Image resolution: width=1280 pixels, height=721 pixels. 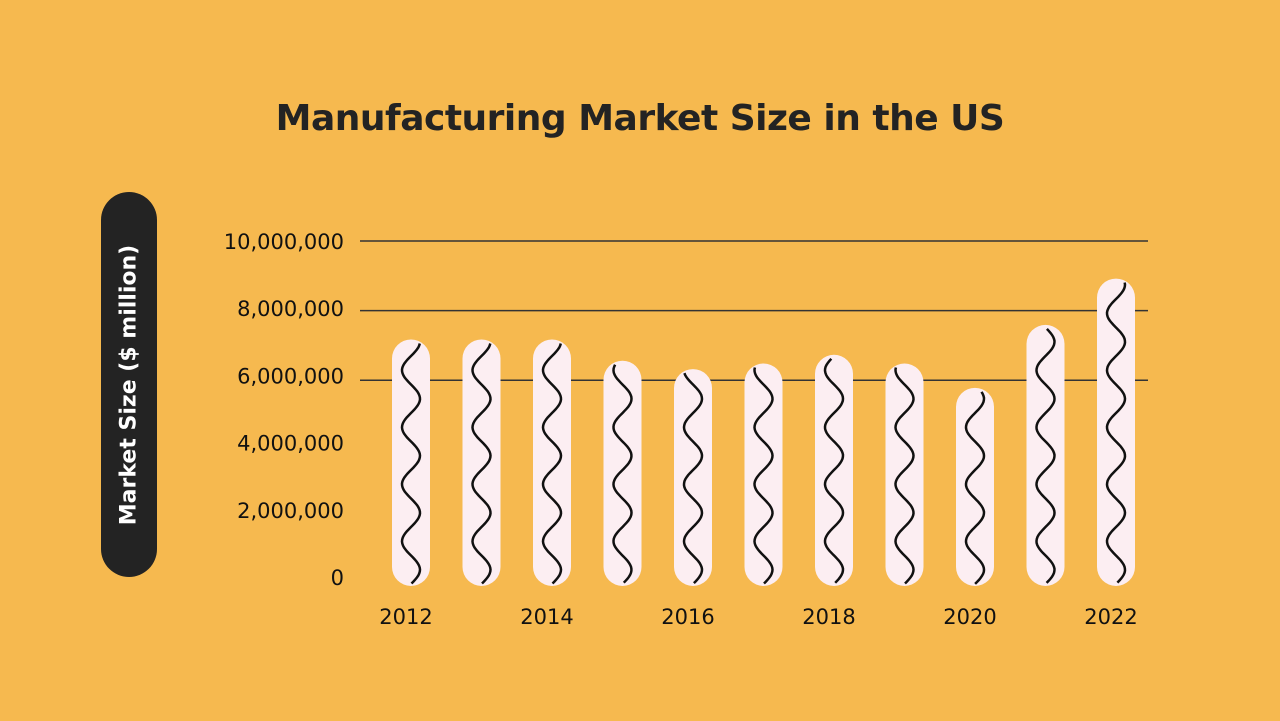 I want to click on y-tick-label: 4,000,000, so click(x=290, y=444).